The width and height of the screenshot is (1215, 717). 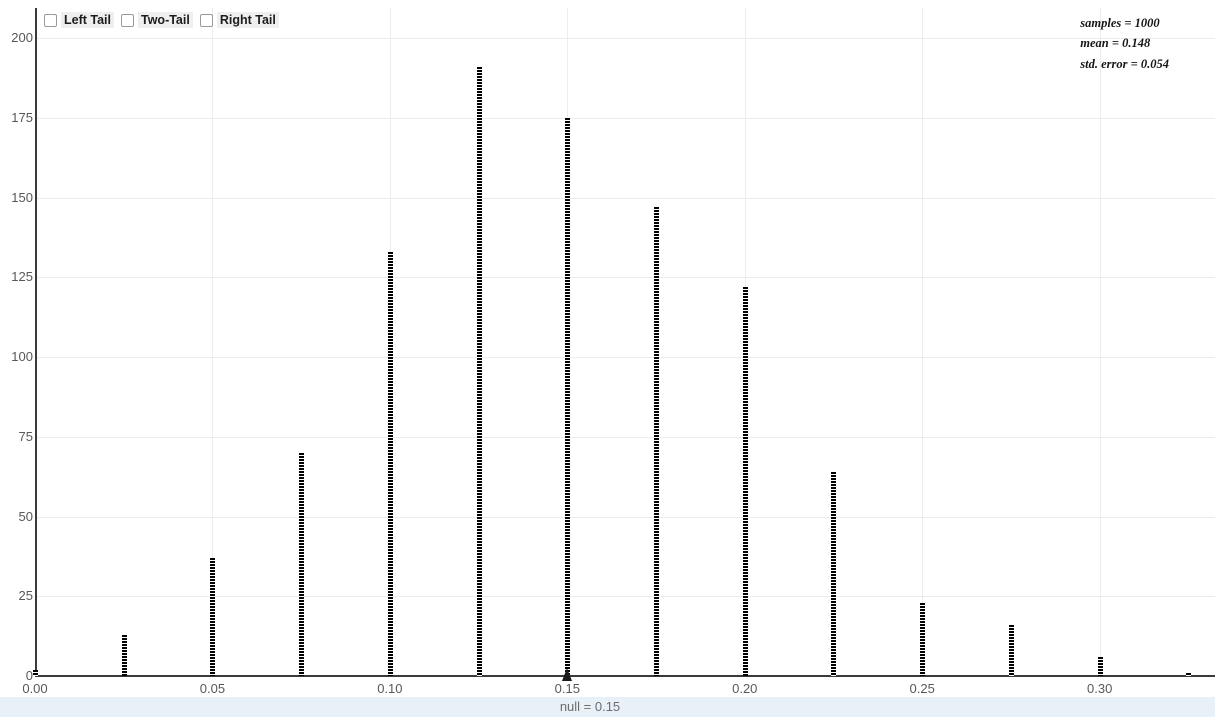 What do you see at coordinates (247, 20) in the screenshot?
I see `right-tail-label: Right Tail` at bounding box center [247, 20].